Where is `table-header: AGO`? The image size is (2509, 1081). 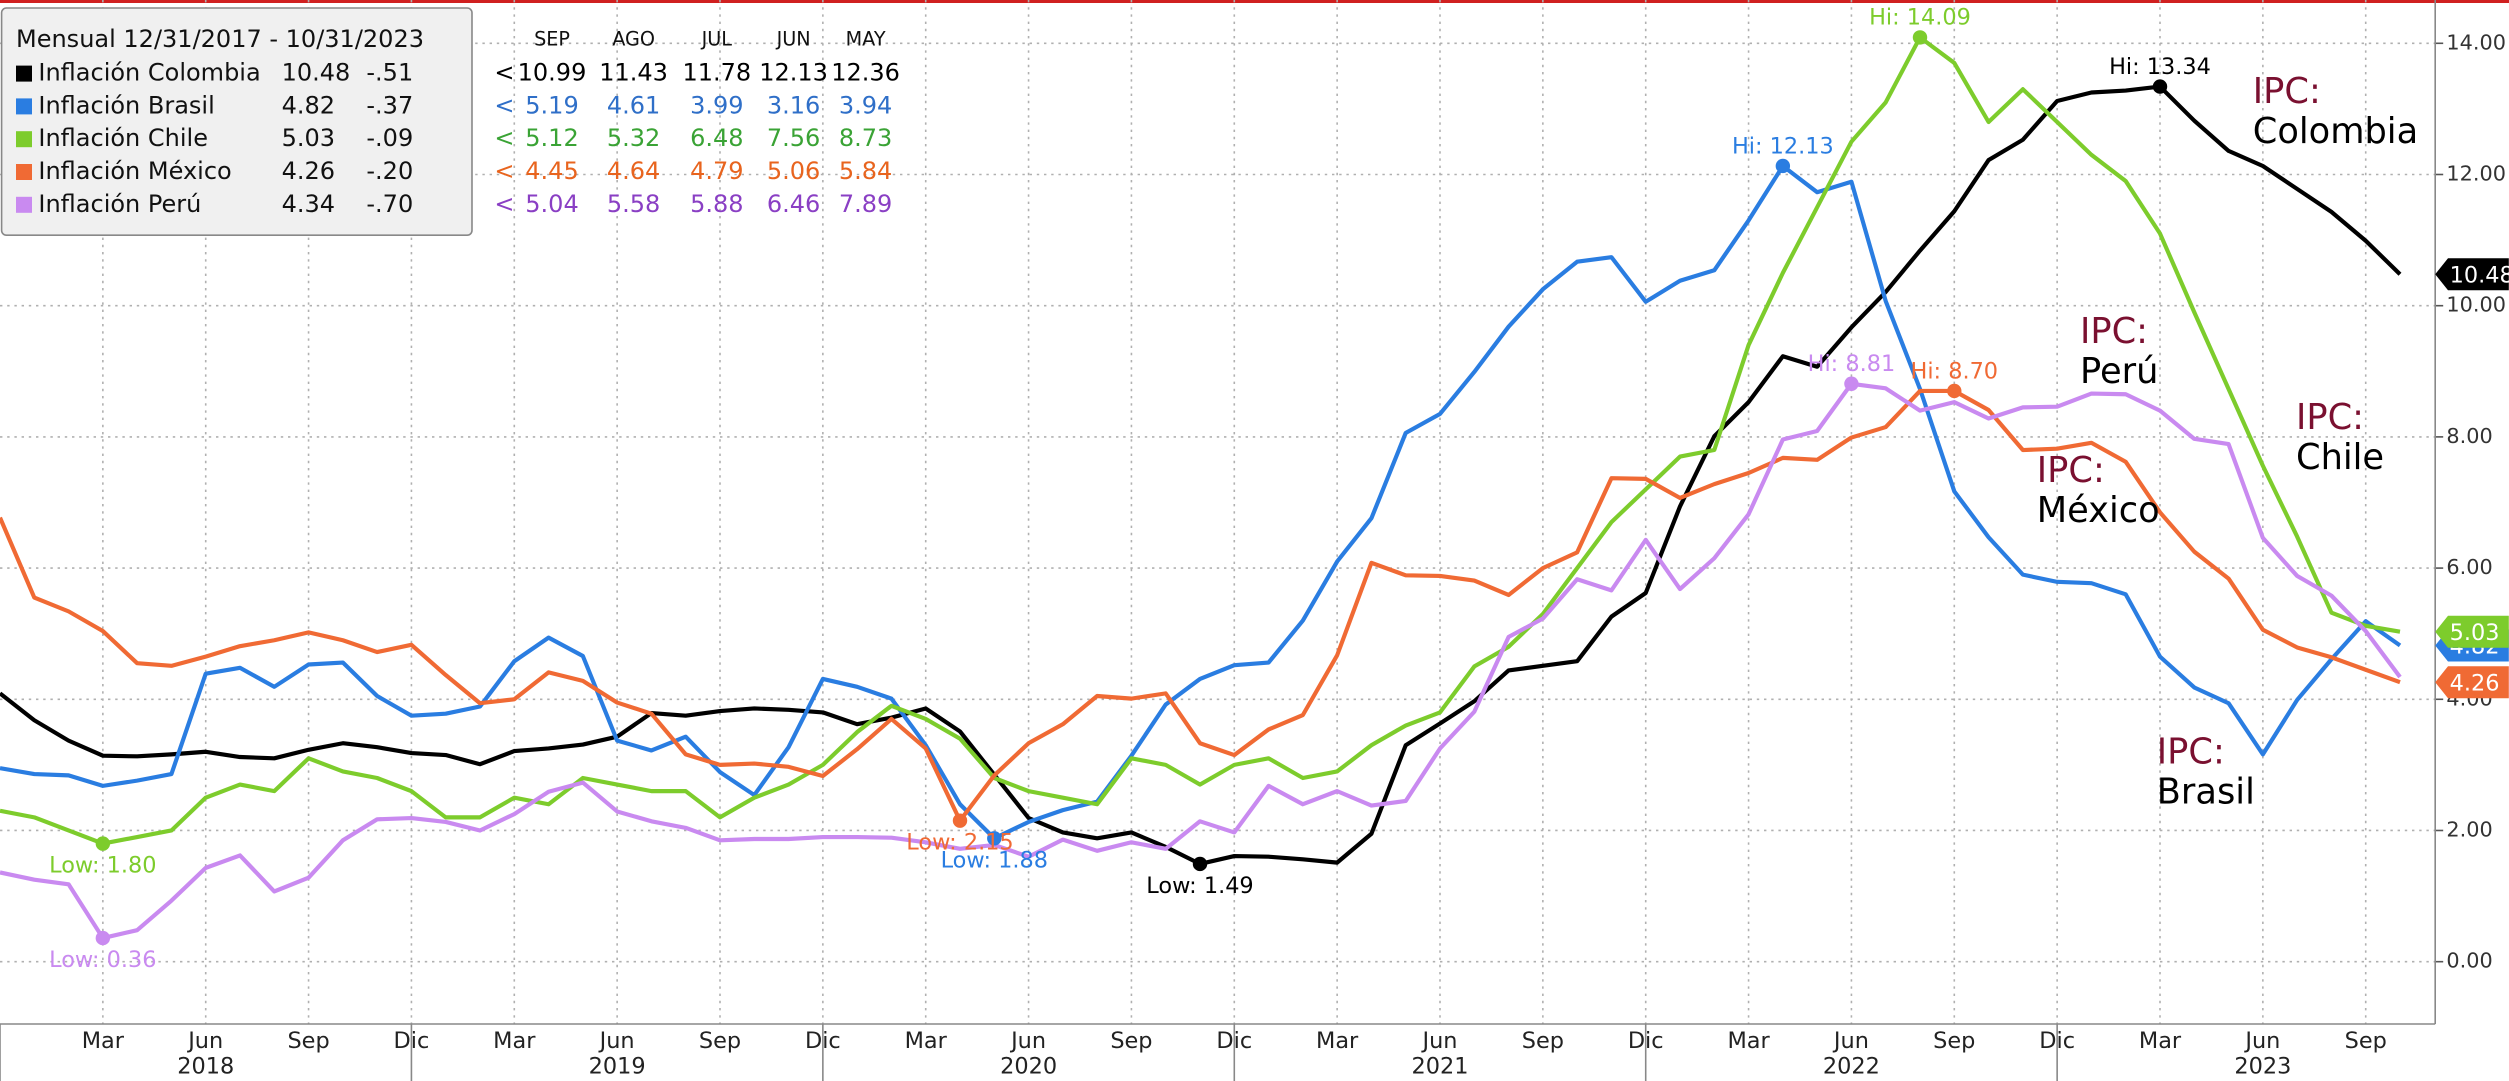 table-header: AGO is located at coordinates (633, 39).